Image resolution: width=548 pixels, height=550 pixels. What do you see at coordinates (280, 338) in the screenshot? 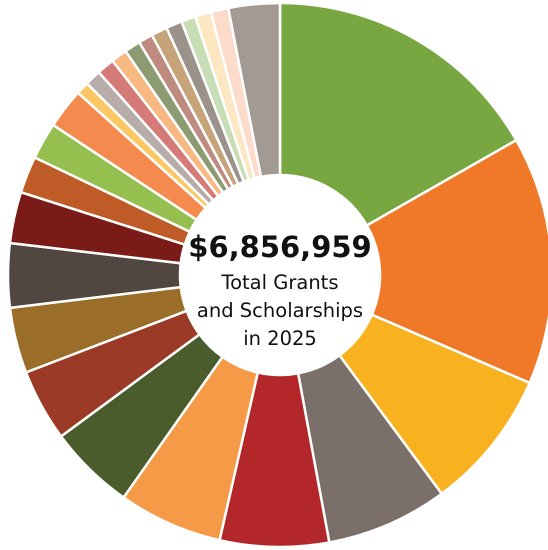
I see `center-line-3: in 2025` at bounding box center [280, 338].